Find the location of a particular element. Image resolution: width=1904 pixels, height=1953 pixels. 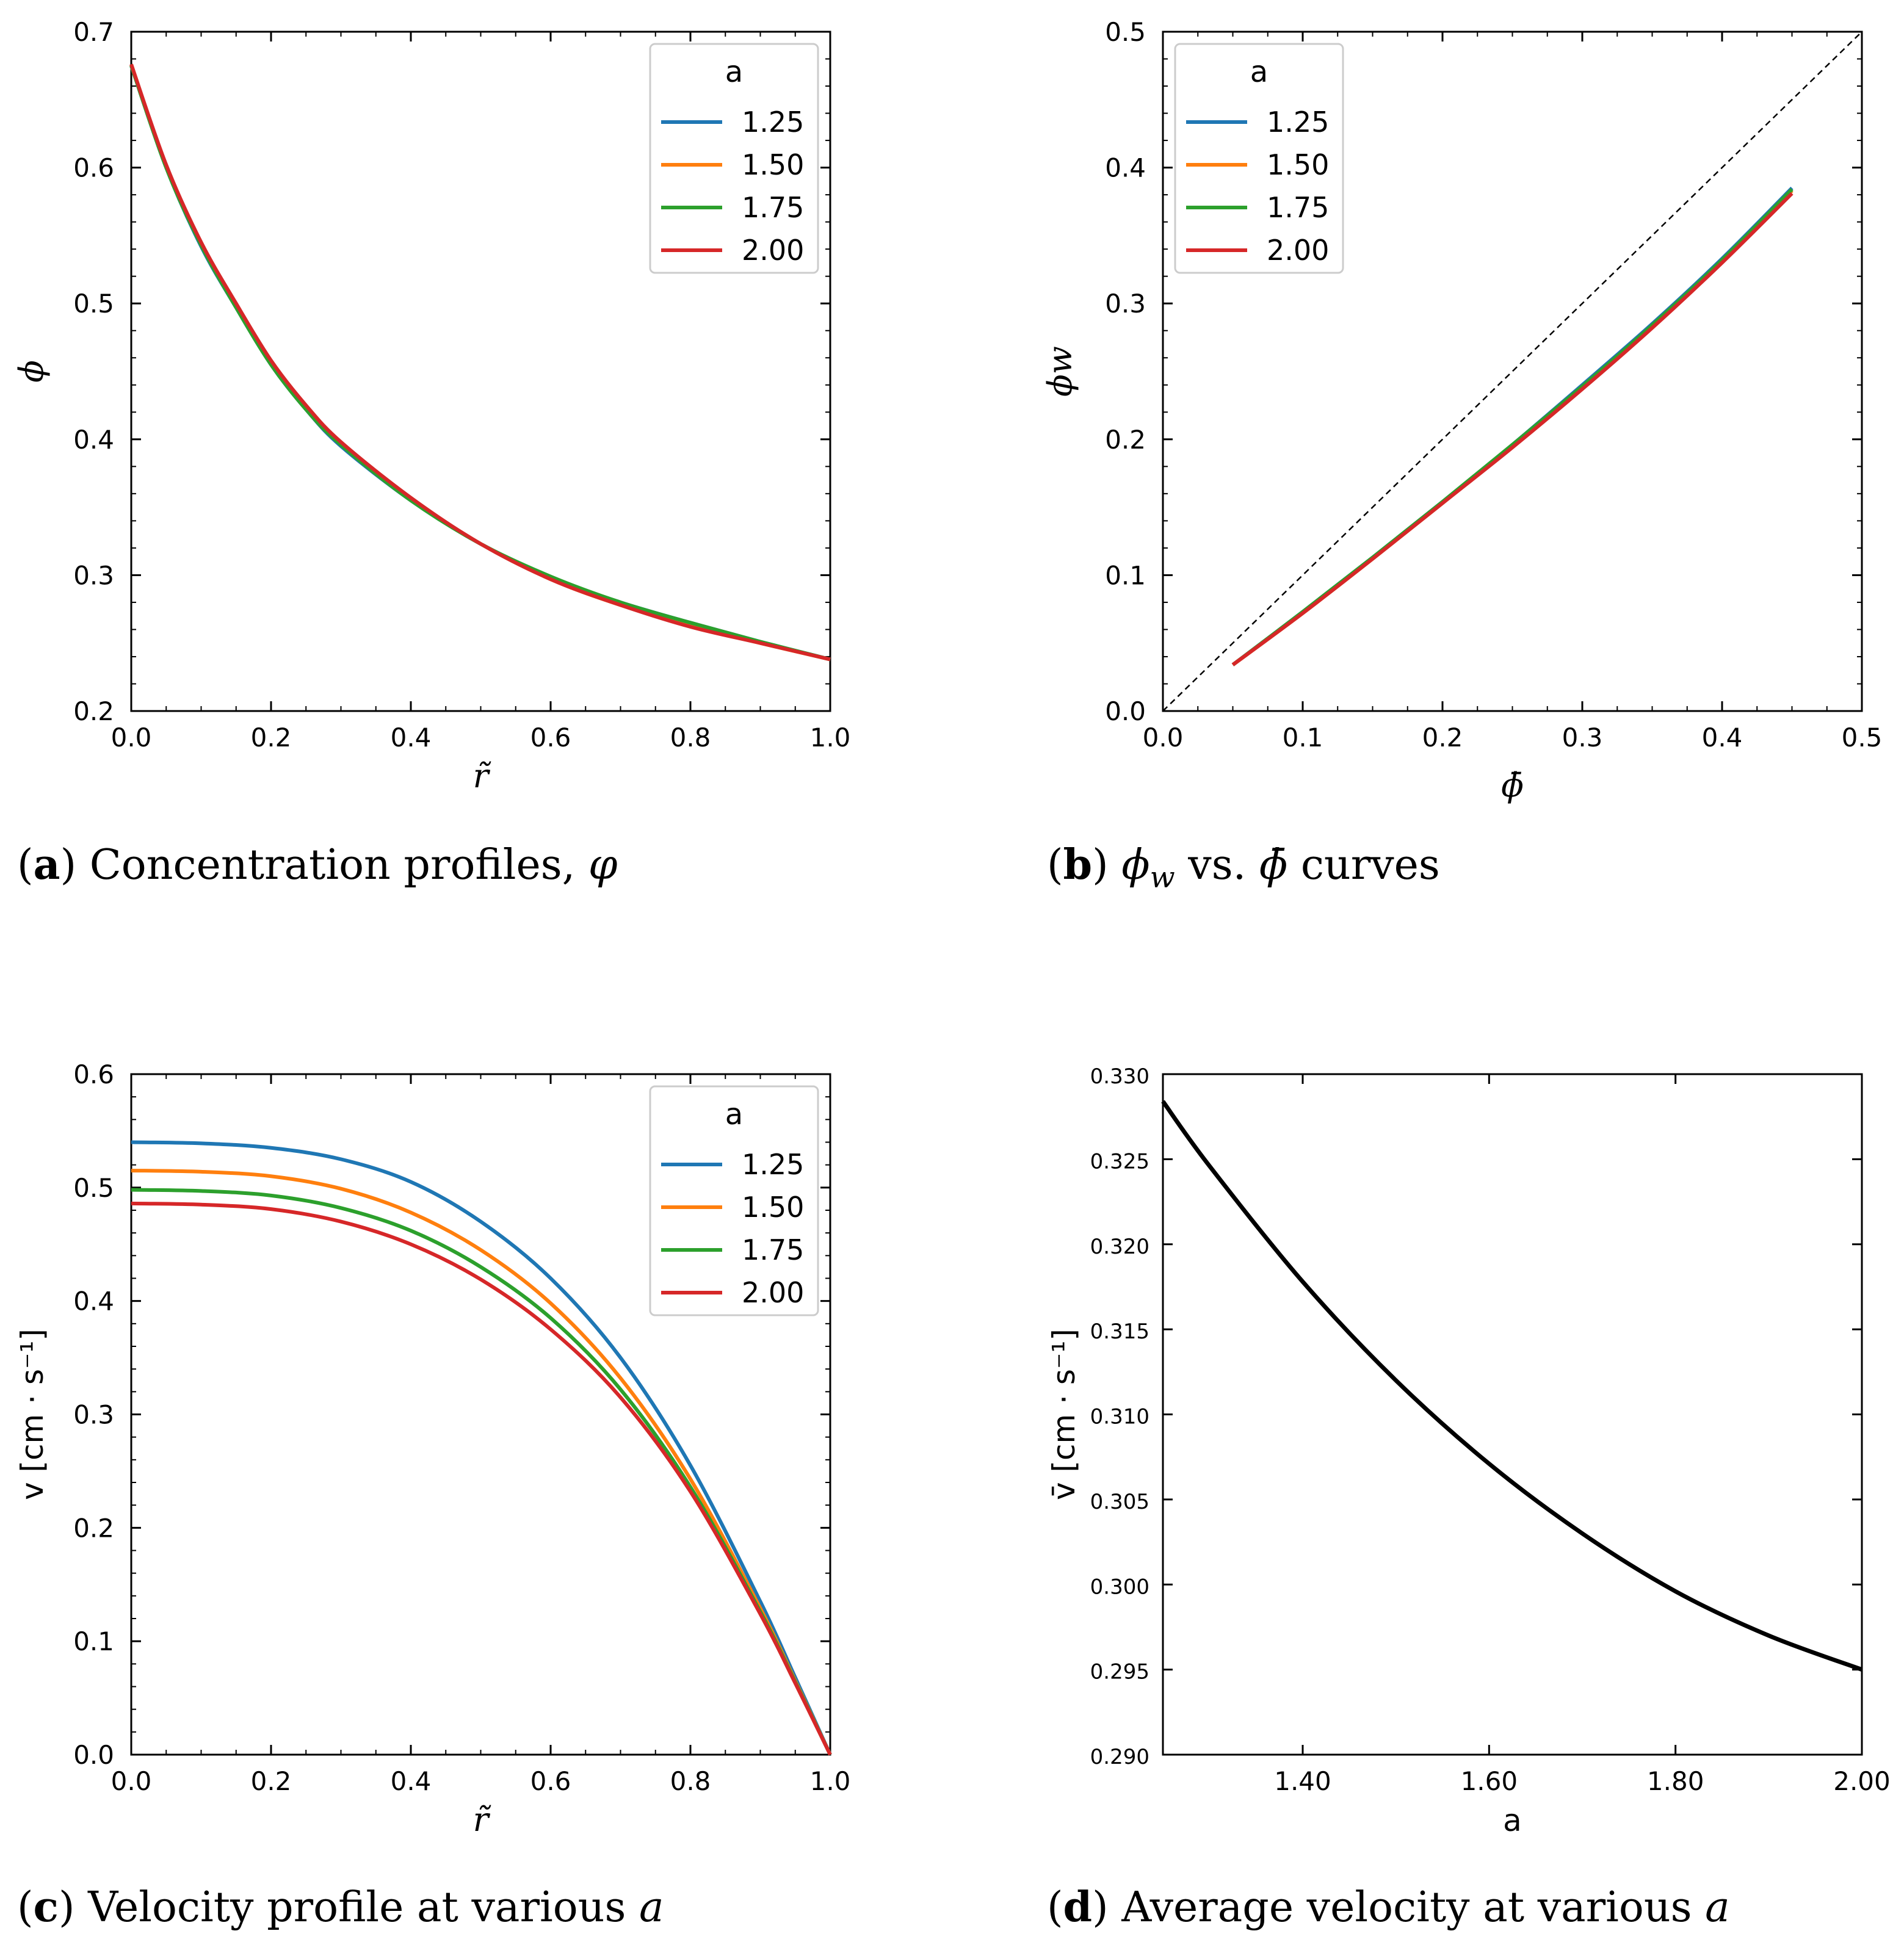

y-tick-label: 0.310 is located at coordinates (1119, 1417).